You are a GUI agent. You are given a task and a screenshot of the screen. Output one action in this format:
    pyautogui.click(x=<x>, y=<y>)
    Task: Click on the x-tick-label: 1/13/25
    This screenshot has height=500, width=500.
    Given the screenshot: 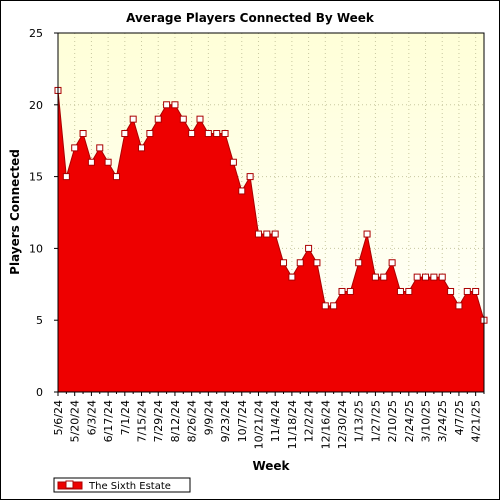 What is the action you would take?
    pyautogui.click(x=359, y=421)
    